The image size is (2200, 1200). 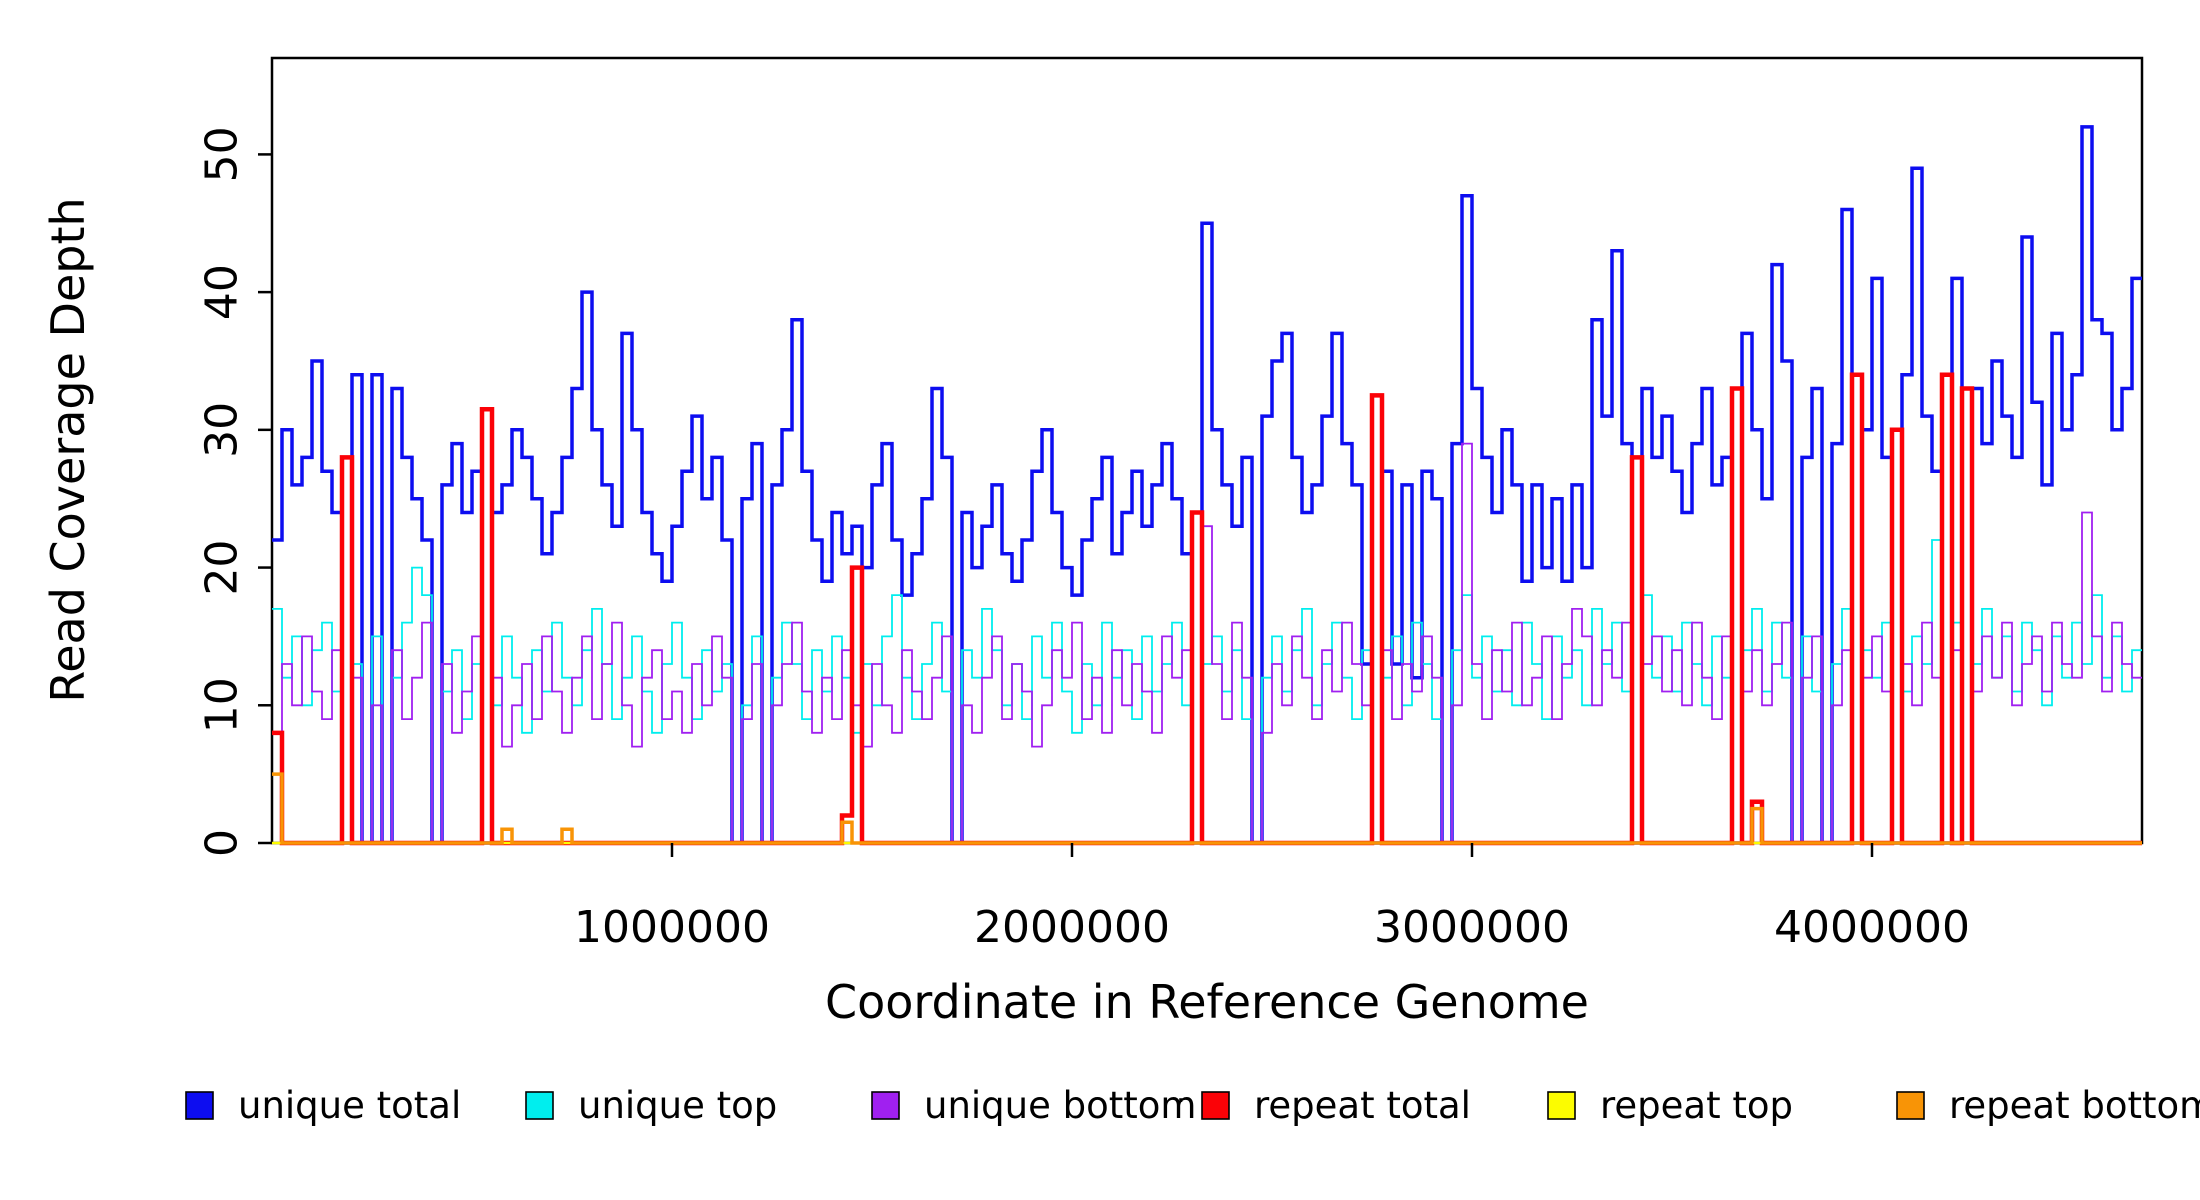 I want to click on y-tick-label: 0, so click(x=222, y=843).